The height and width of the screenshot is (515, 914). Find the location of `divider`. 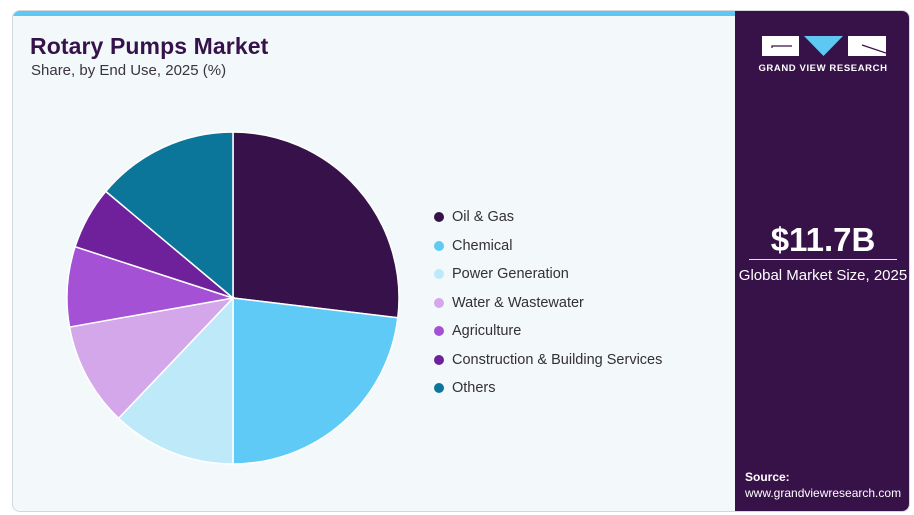

divider is located at coordinates (823, 259).